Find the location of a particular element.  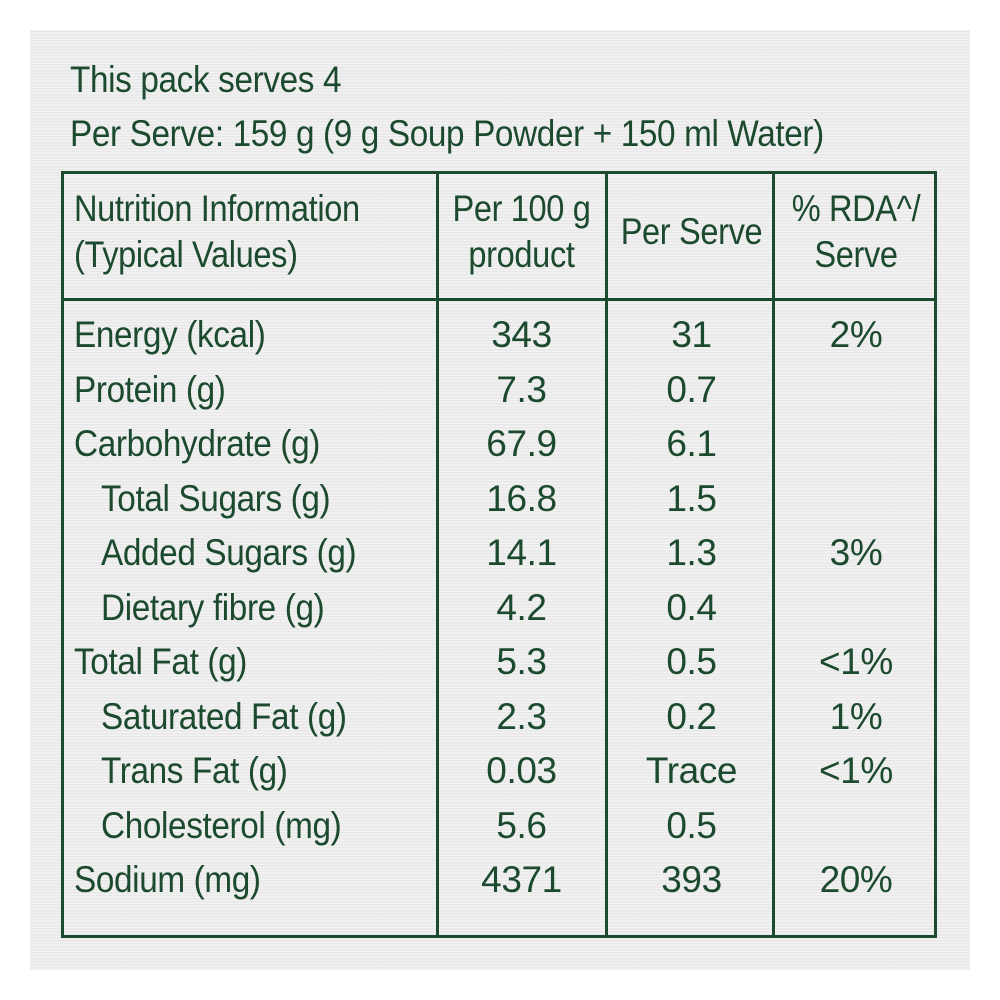

value-per-100g: 5.3 is located at coordinates (521, 661).